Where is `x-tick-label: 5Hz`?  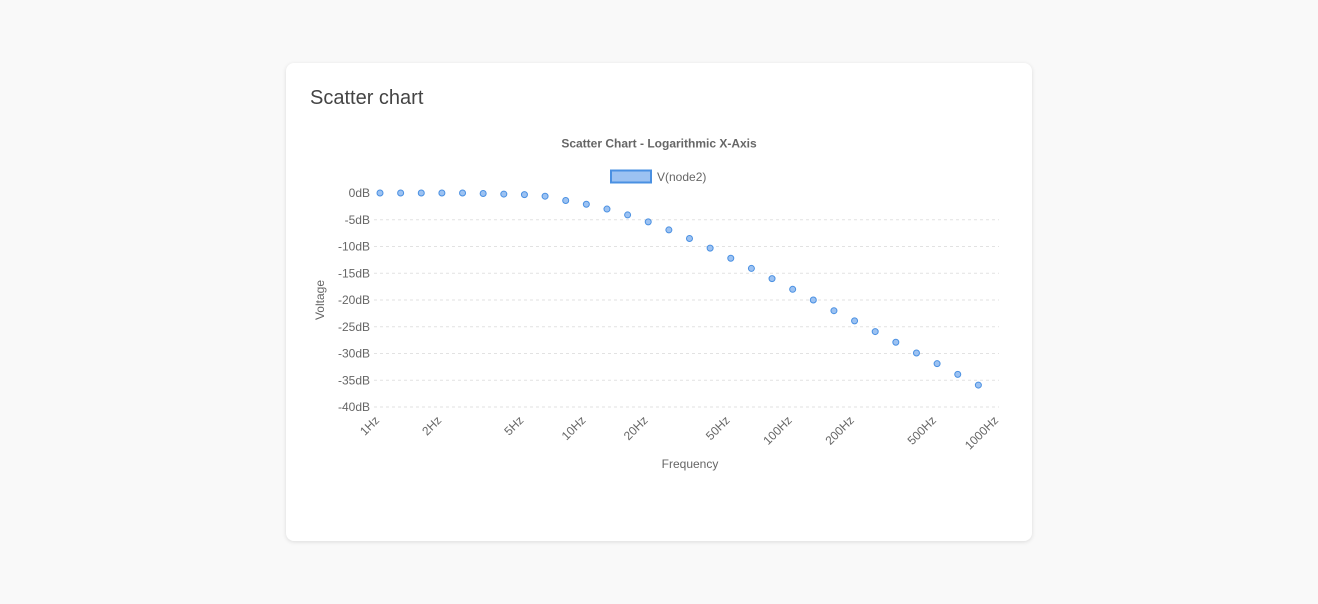 x-tick-label: 5Hz is located at coordinates (513, 425).